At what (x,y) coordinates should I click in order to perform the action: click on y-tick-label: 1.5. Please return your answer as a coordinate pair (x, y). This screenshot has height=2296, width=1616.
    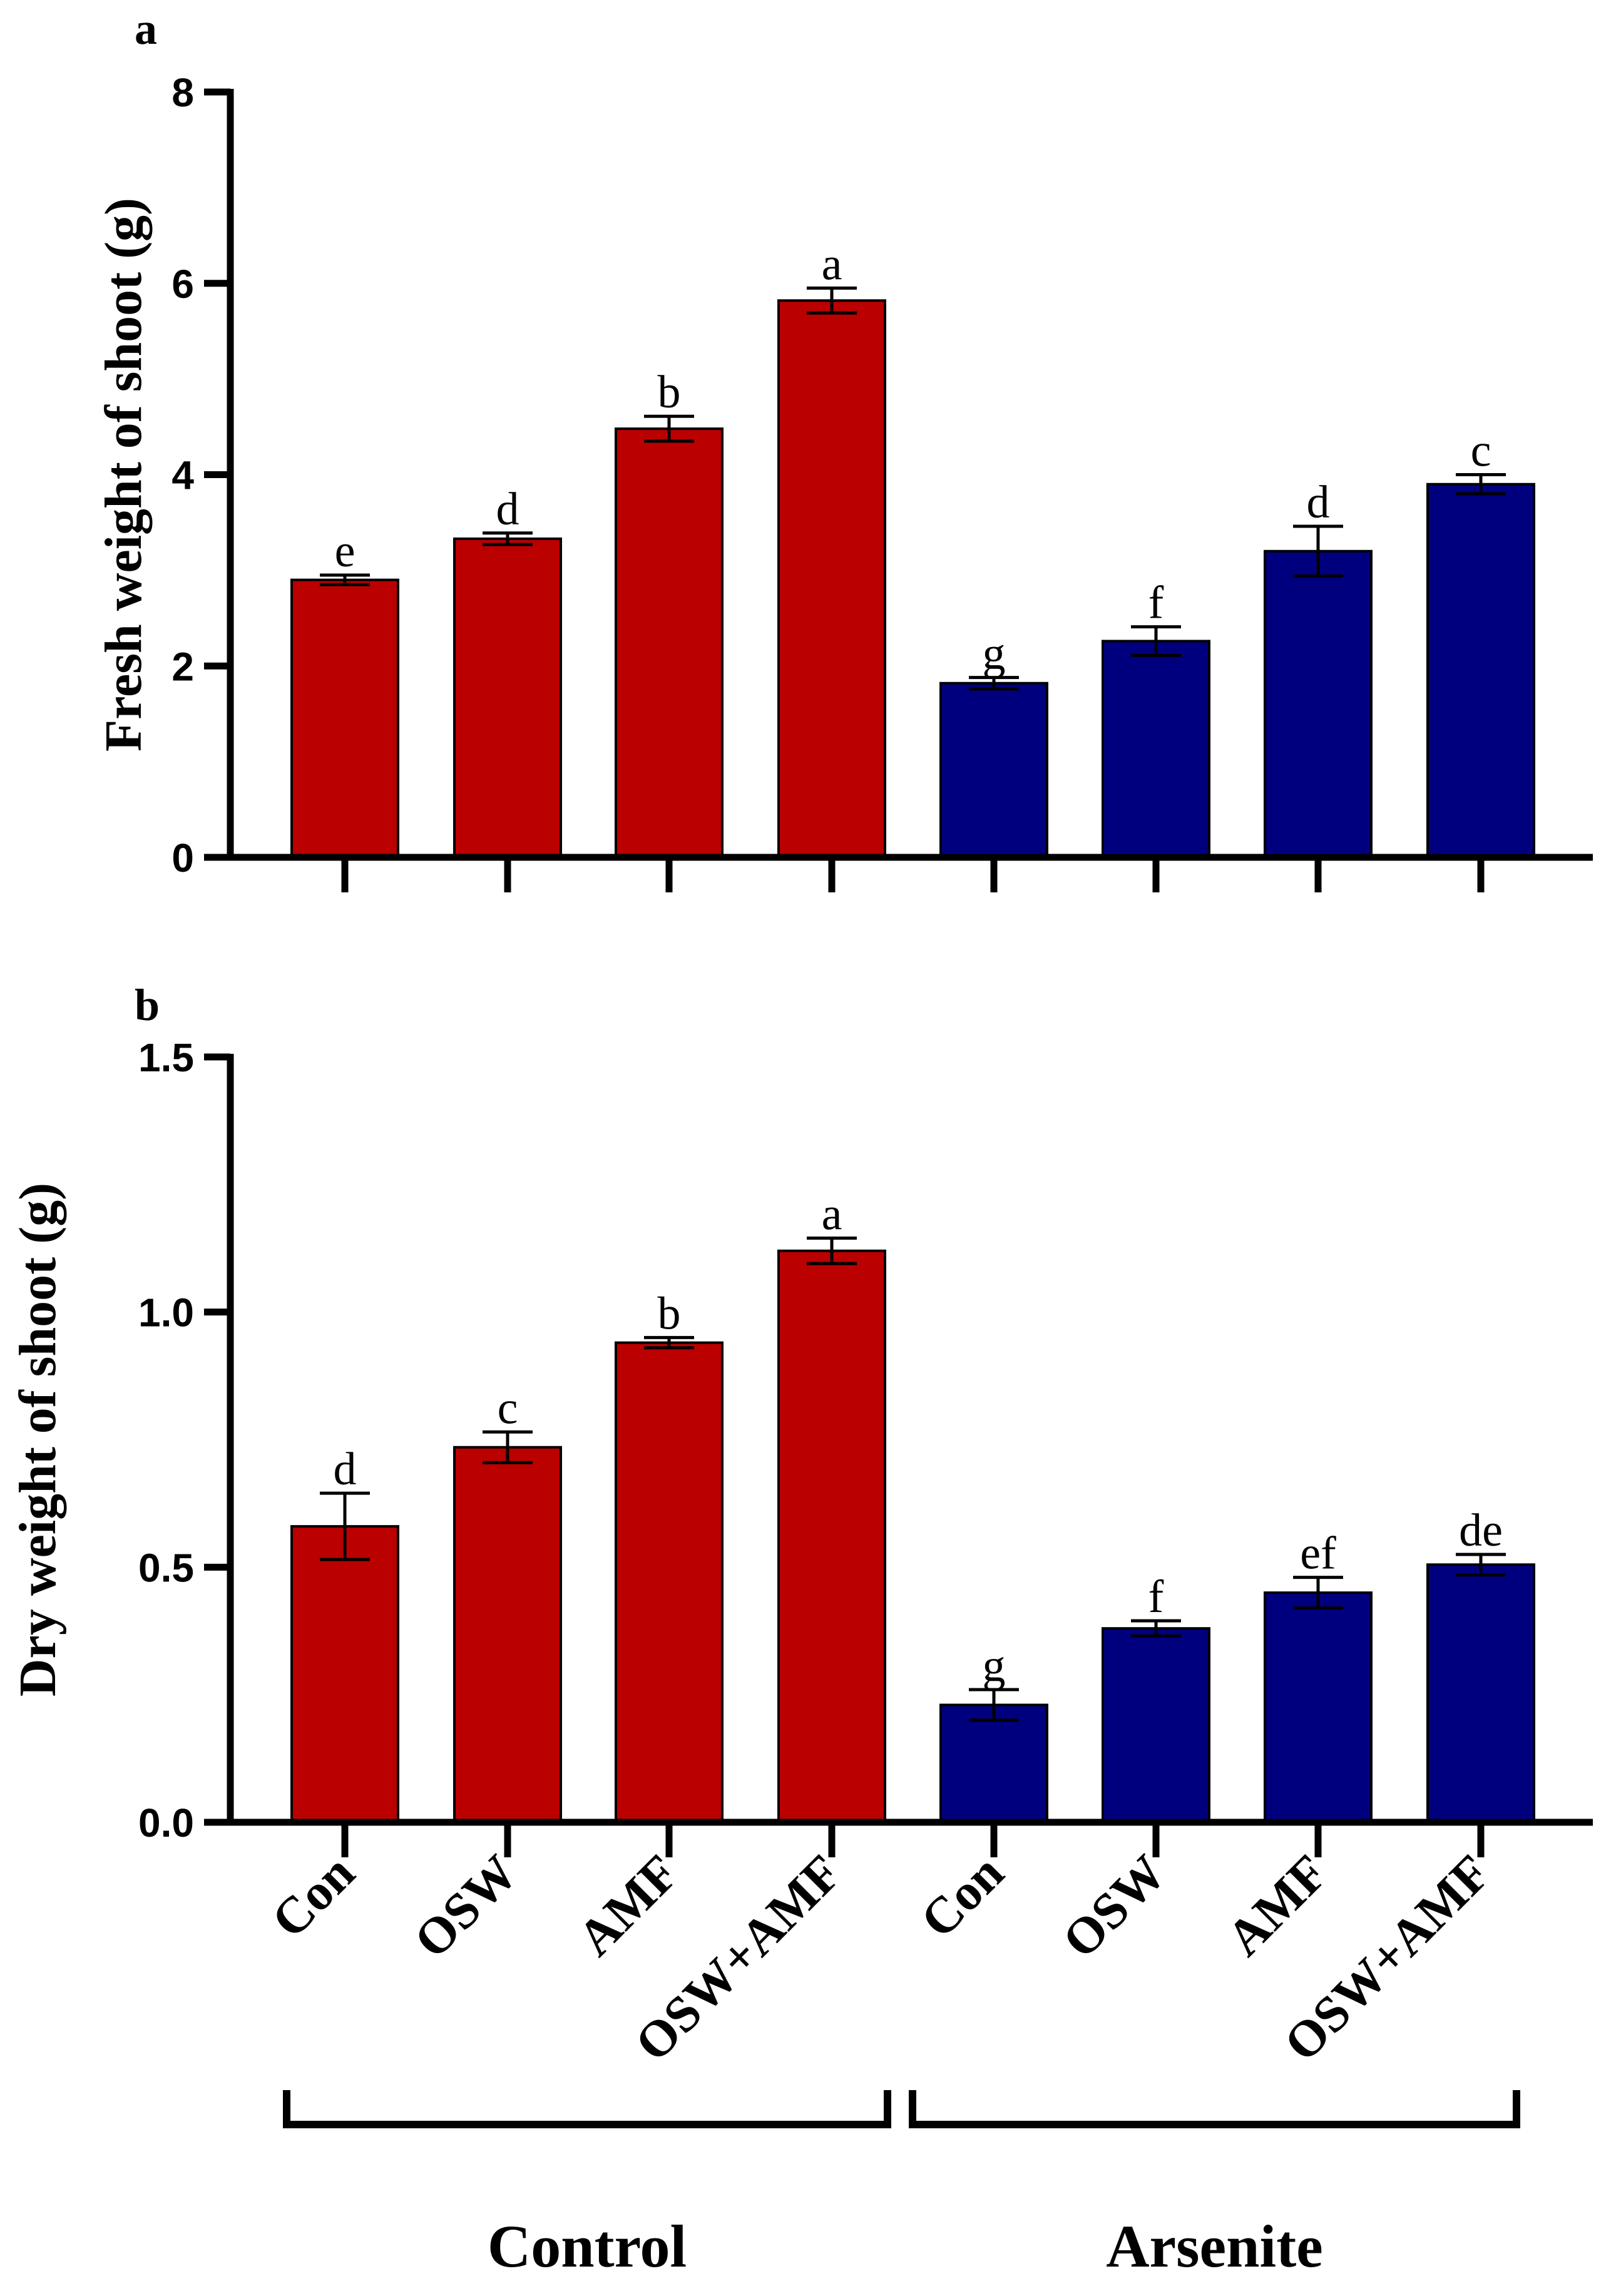
    Looking at the image, I should click on (166, 1057).